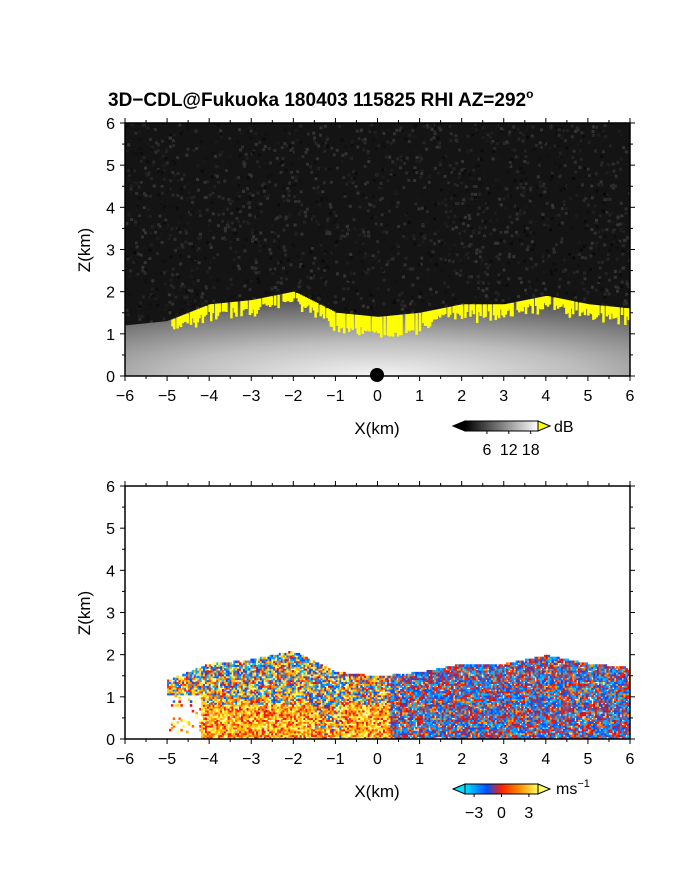 This screenshot has width=680, height=880. Describe the element at coordinates (520, 800) in the screenshot. I see `velocity-colorbar: −3 0 3 ms−1` at that location.